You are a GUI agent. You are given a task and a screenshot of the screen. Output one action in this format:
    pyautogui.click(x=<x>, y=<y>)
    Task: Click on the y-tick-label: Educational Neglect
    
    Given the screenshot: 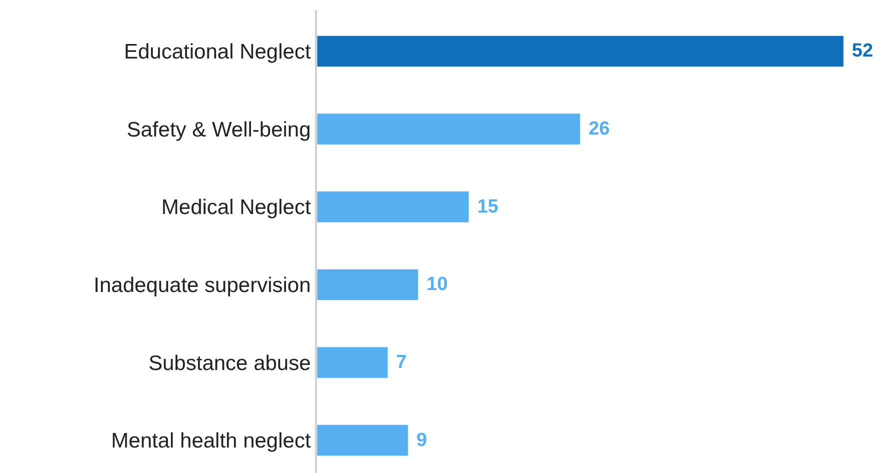 What is the action you would take?
    pyautogui.click(x=217, y=52)
    